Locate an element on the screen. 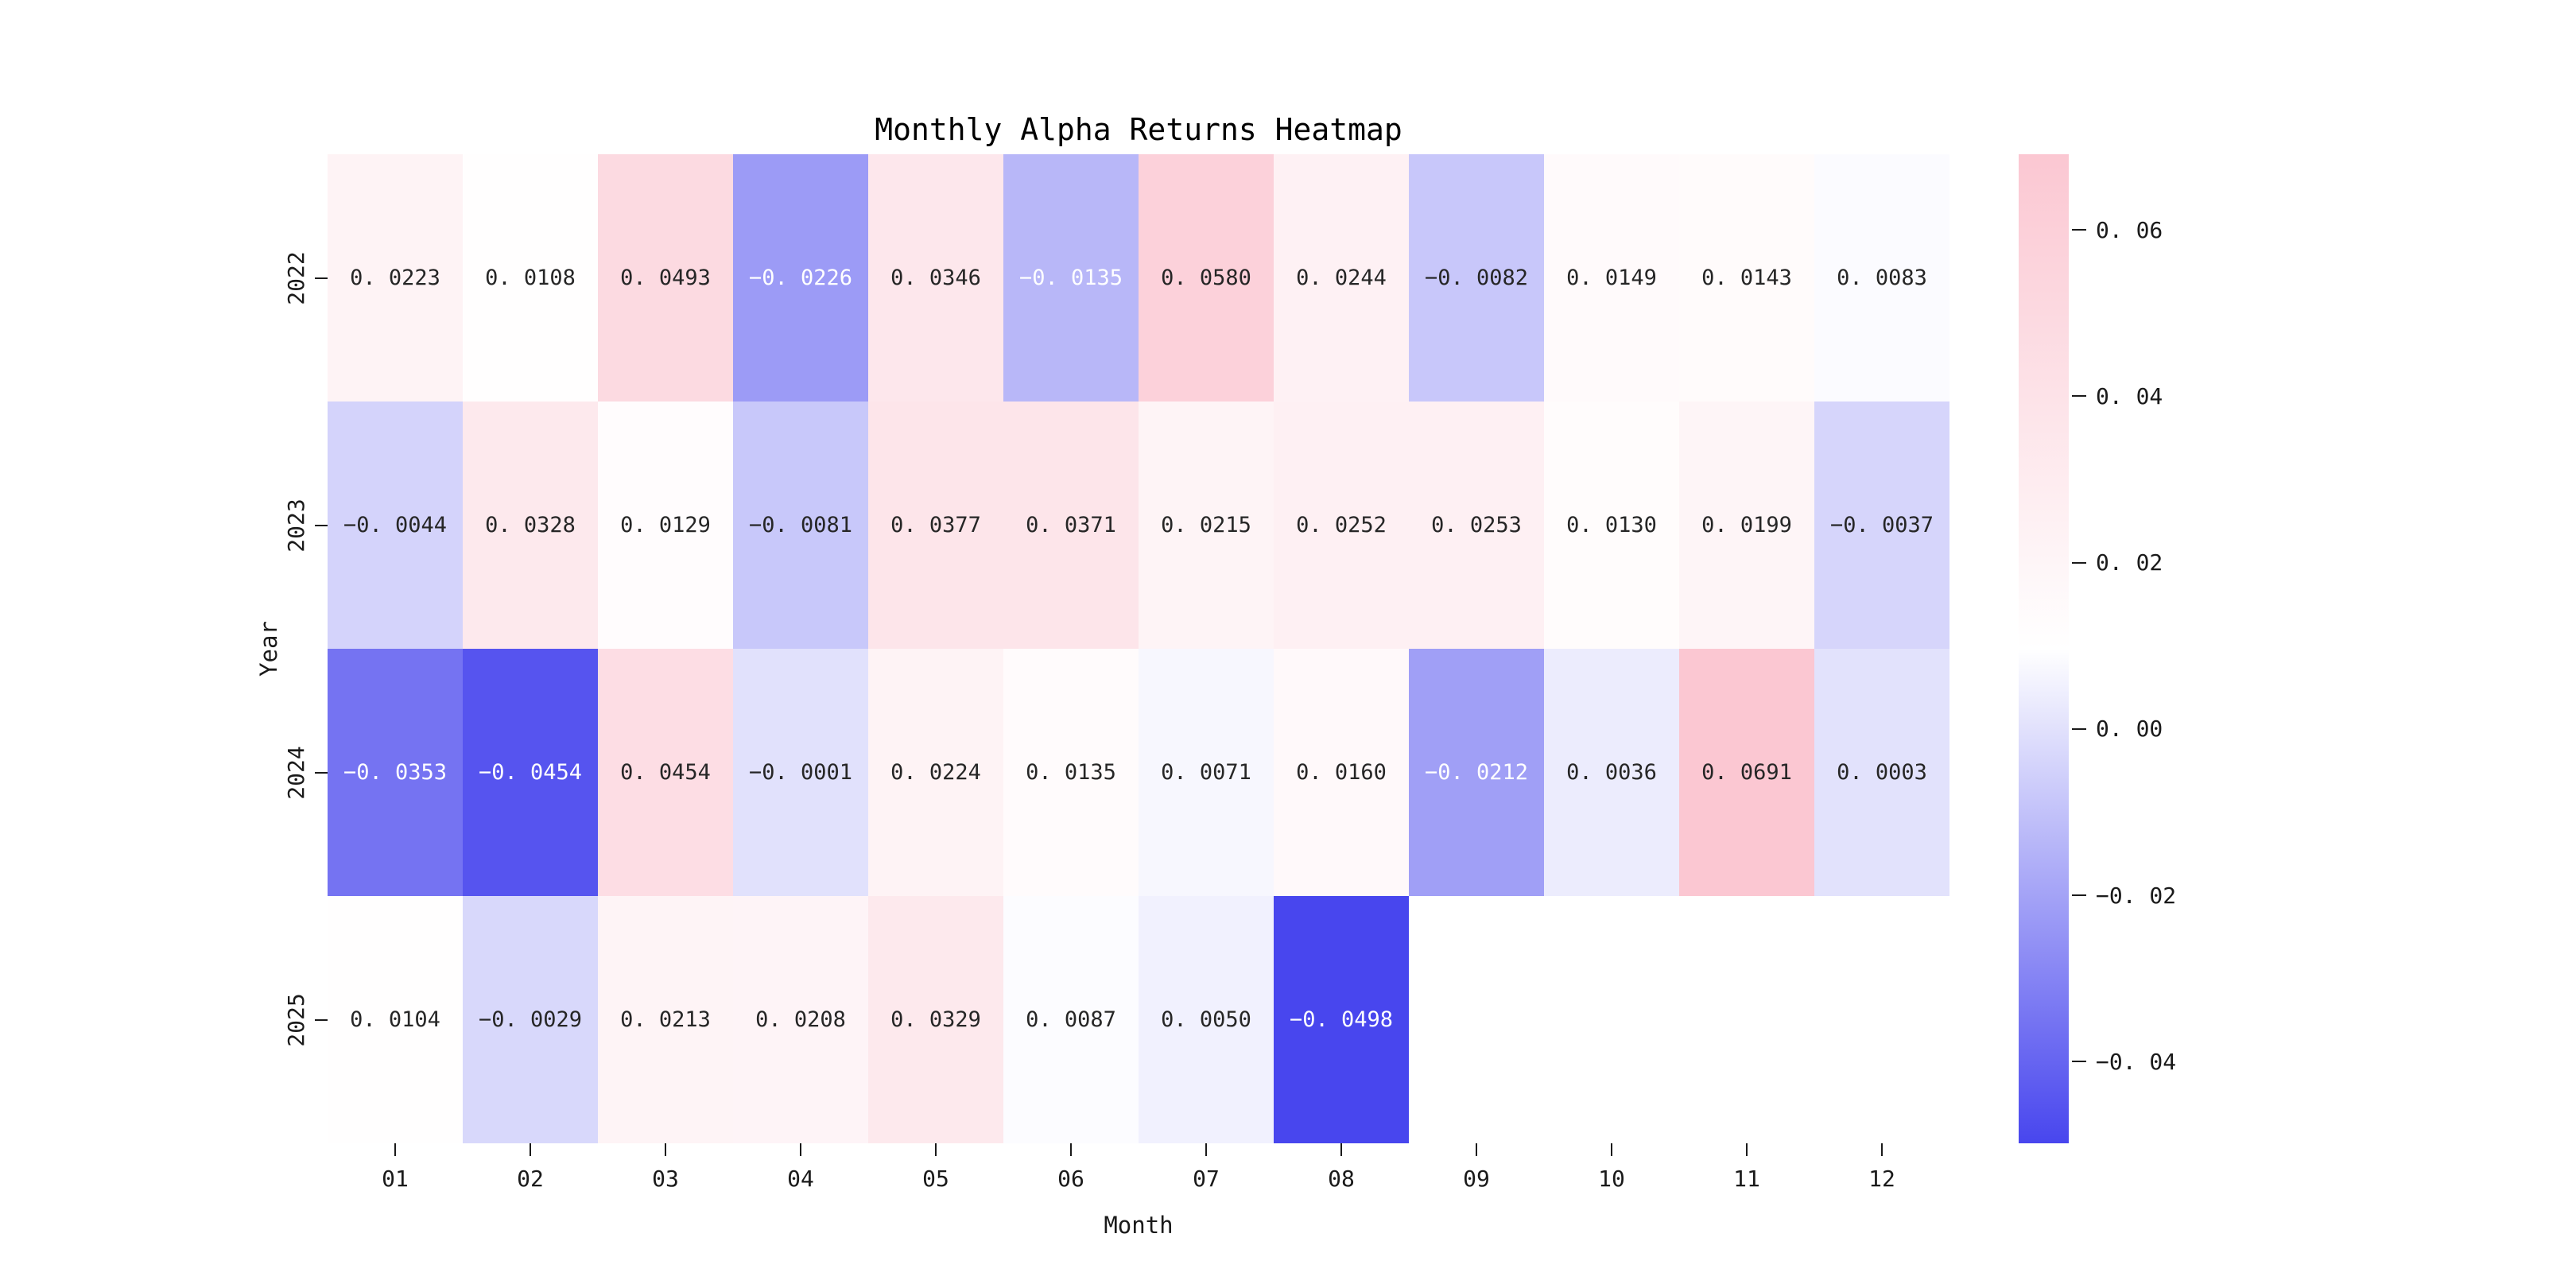 This screenshot has height=1288, width=2576. cell-value: 0. 0377 is located at coordinates (935, 525).